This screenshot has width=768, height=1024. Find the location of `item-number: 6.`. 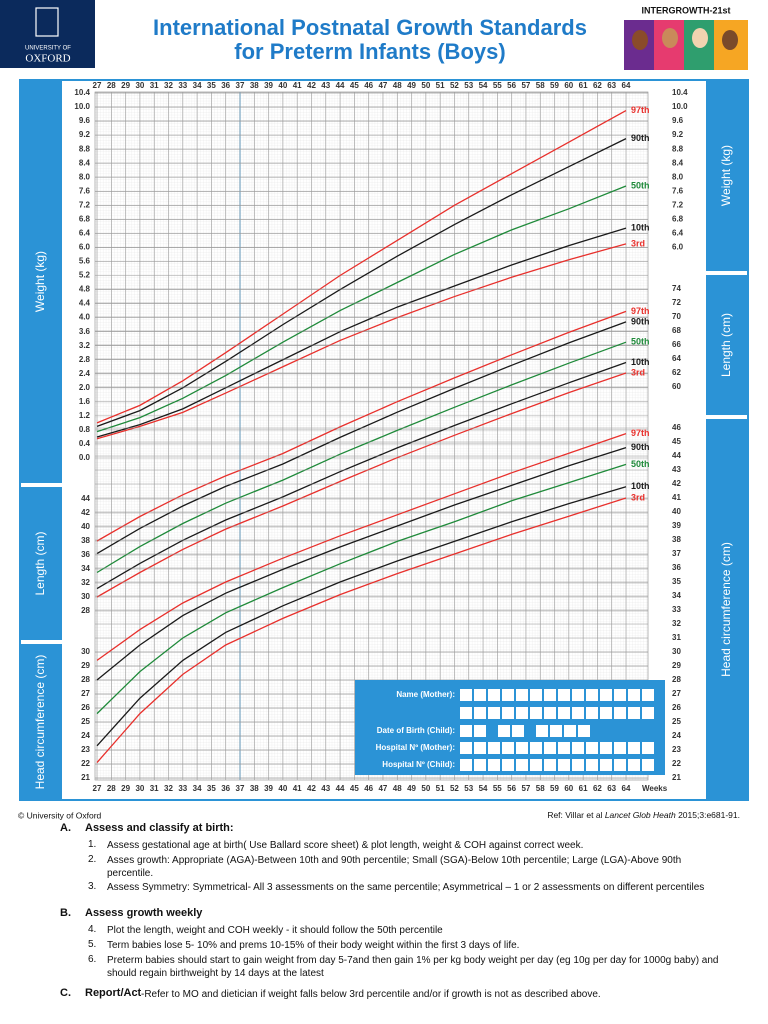

item-number: 6. is located at coordinates (92, 959).